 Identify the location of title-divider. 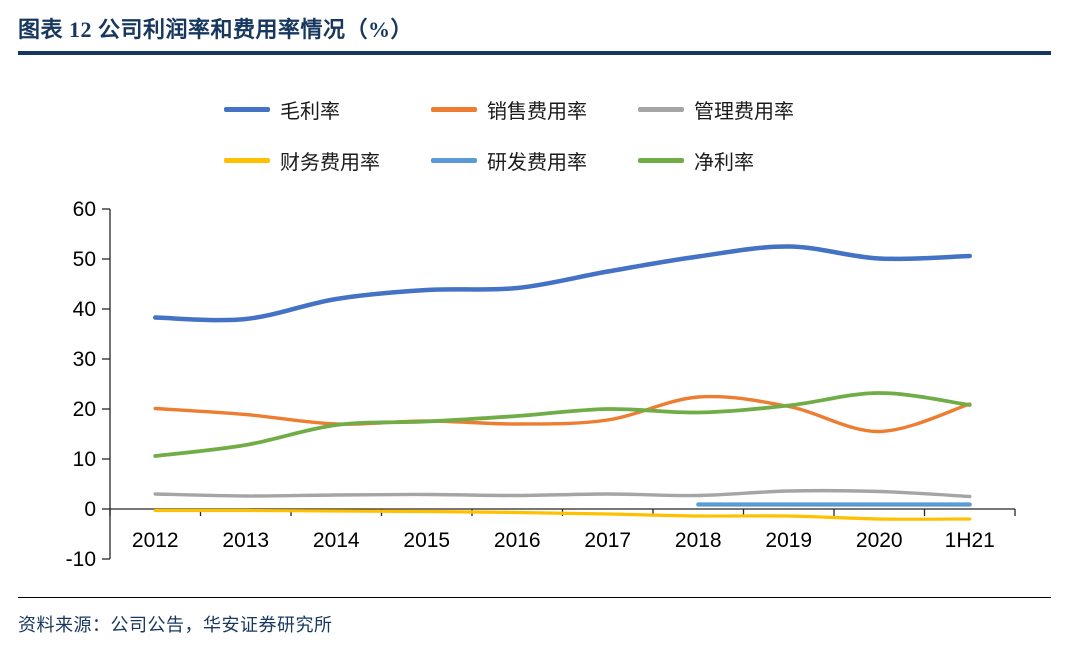
(534, 53).